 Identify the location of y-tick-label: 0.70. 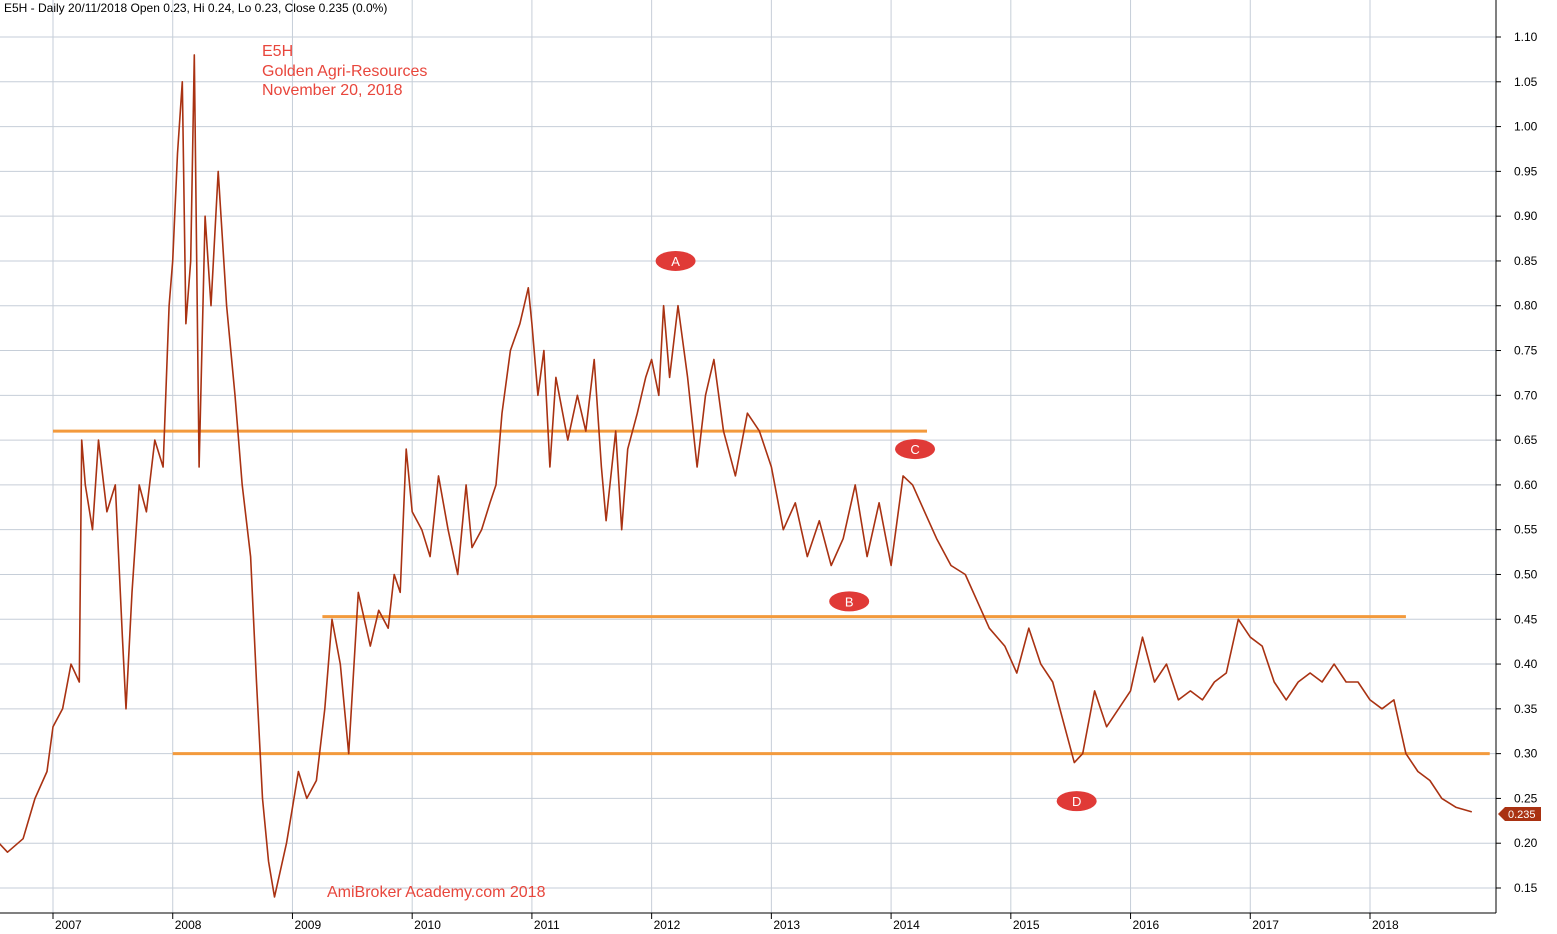
(1526, 395).